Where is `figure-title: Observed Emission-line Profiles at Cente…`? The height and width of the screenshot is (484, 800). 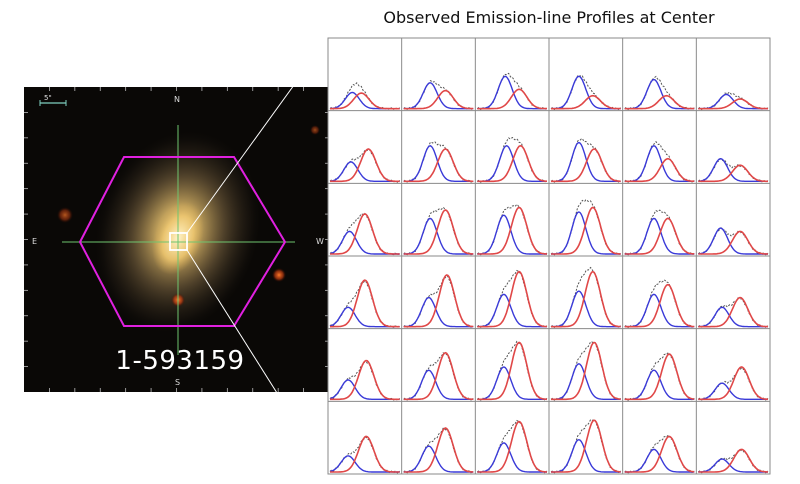 figure-title: Observed Emission-line Profiles at Cente… is located at coordinates (549, 17).